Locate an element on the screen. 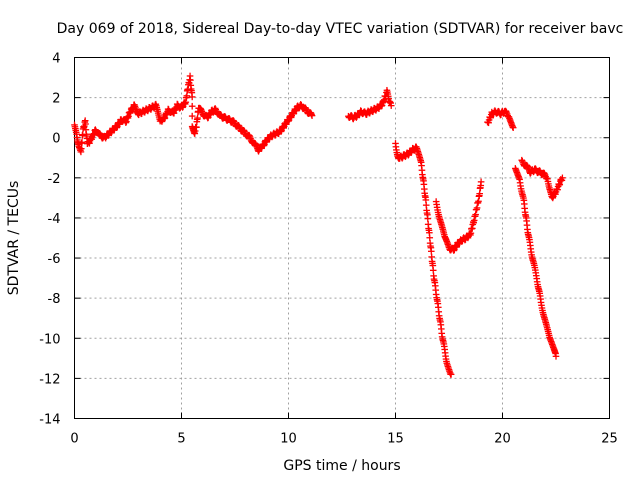 The height and width of the screenshot is (480, 640). y-tick-label: 4 is located at coordinates (56, 59).